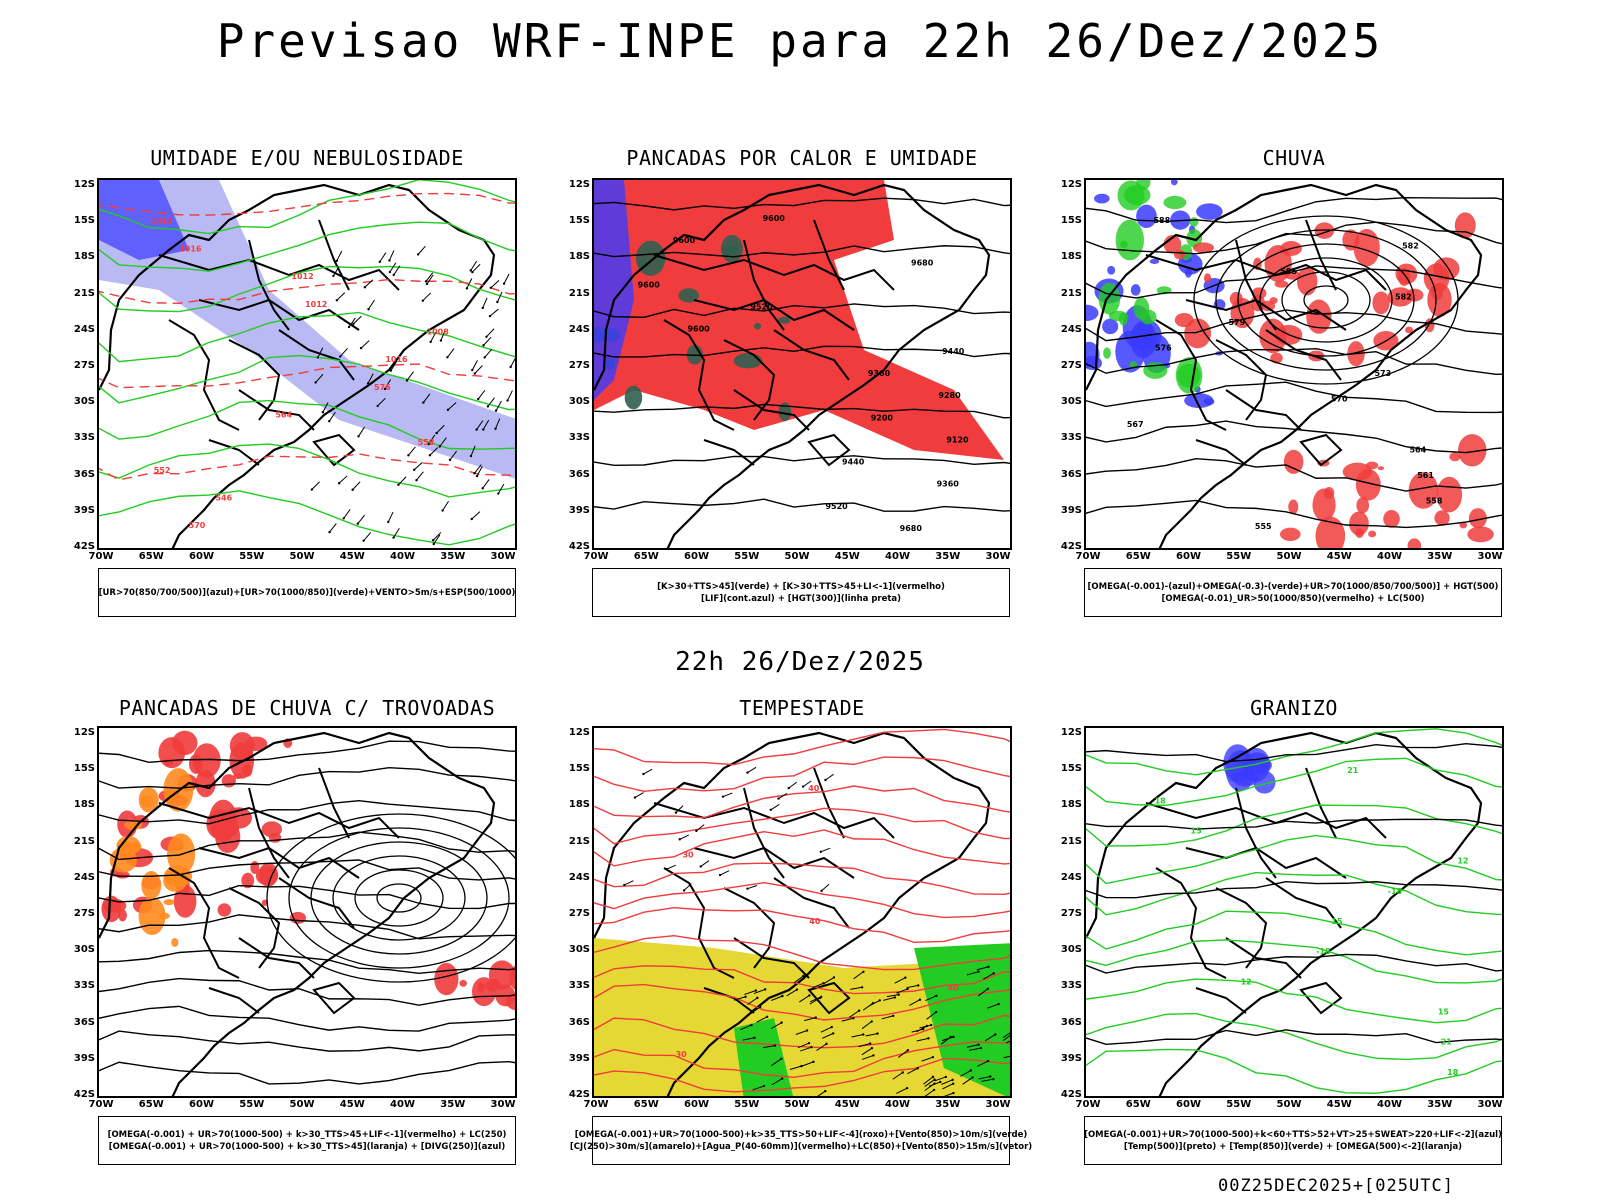 Image resolution: width=1600 pixels, height=1200 pixels. Describe the element at coordinates (853, 462) in the screenshot. I see `contour-label: 9440` at that location.